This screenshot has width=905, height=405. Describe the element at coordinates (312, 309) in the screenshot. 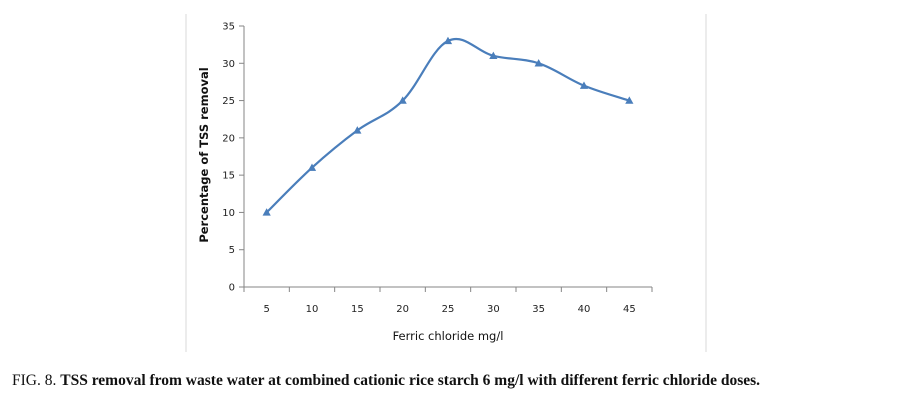

I see `x-tick-label: 10` at that location.